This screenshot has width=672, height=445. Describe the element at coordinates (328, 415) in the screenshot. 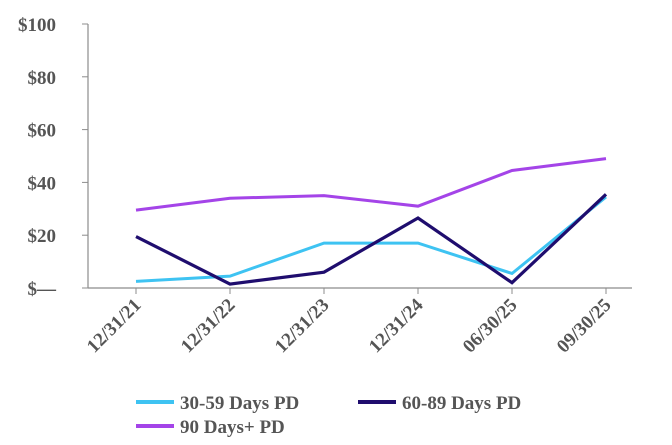

I see `legend: 30-59 Days PD 60-89 Days PD 90 Days+ PD` at that location.